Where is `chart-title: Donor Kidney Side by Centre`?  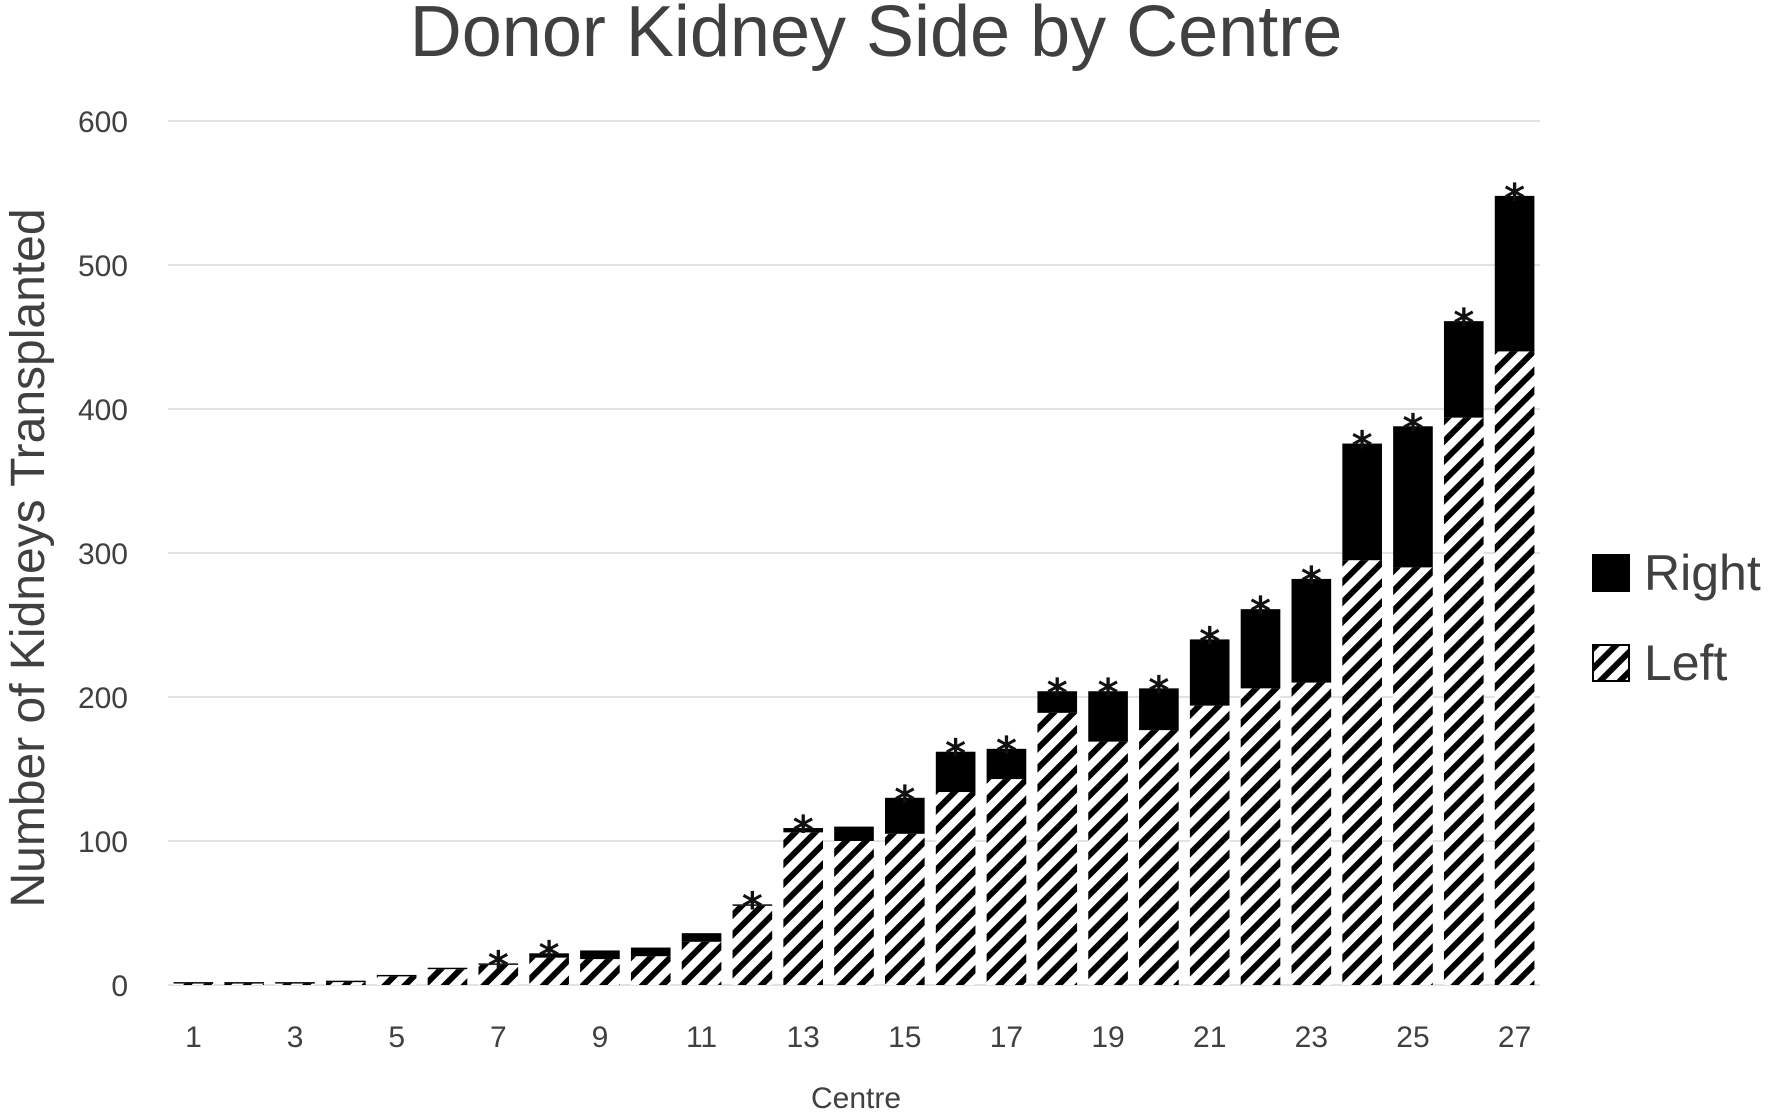
chart-title: Donor Kidney Side by Centre is located at coordinates (876, 36).